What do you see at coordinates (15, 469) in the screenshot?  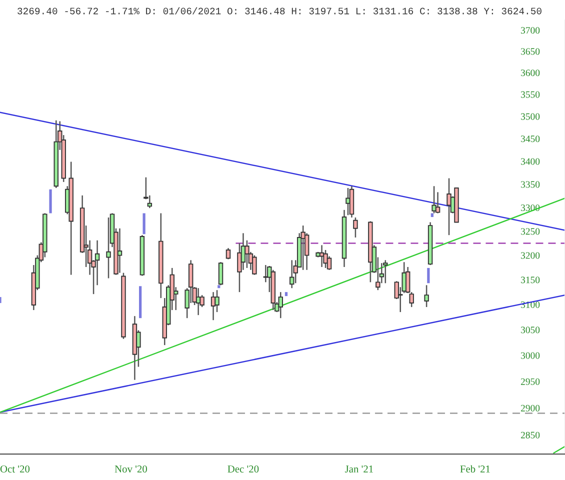 I see `x-tick-label: Oct '20` at bounding box center [15, 469].